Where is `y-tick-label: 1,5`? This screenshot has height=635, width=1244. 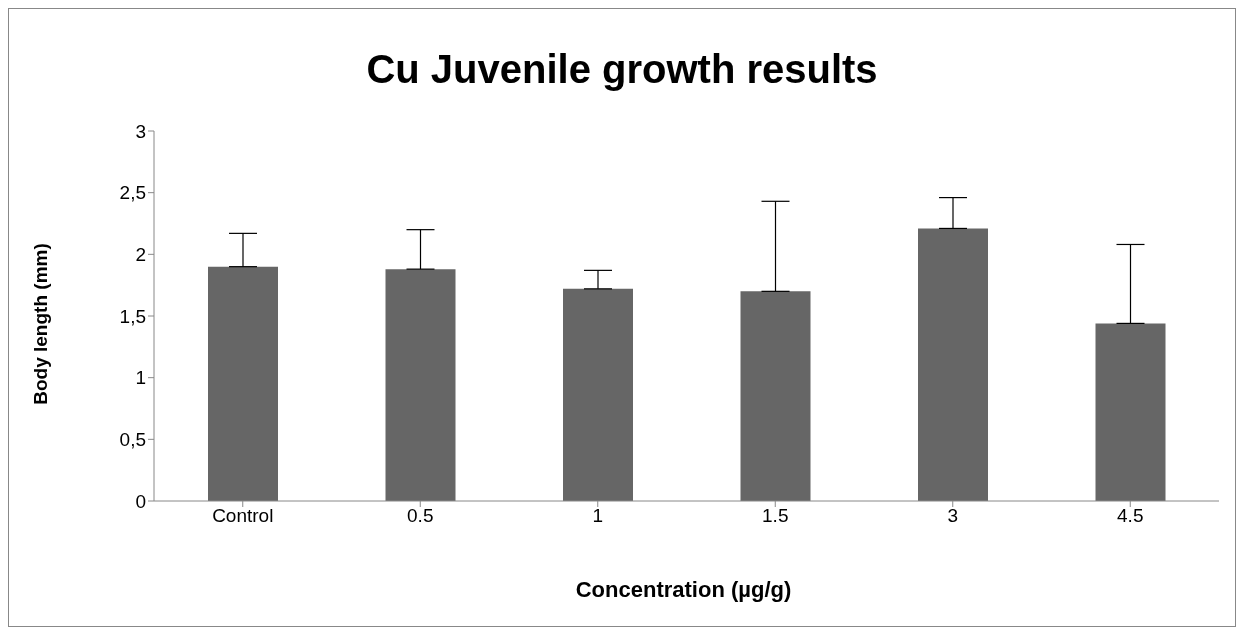 y-tick-label: 1,5 is located at coordinates (132, 316).